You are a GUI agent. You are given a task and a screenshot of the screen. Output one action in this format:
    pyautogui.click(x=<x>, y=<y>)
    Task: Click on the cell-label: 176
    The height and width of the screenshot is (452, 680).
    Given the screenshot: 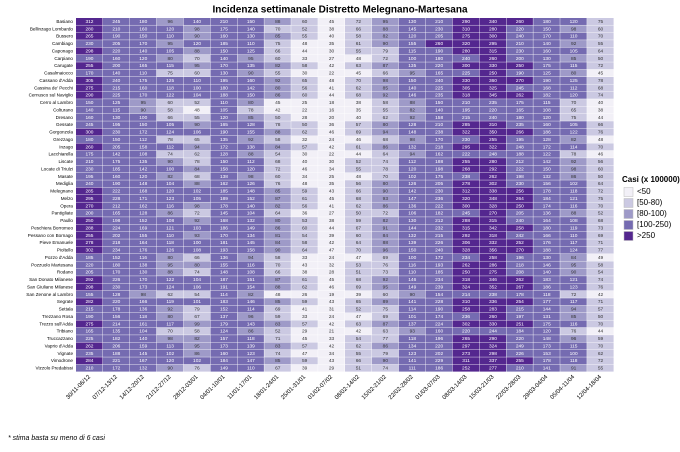 What is the action you would take?
    pyautogui.click(x=143, y=251)
    